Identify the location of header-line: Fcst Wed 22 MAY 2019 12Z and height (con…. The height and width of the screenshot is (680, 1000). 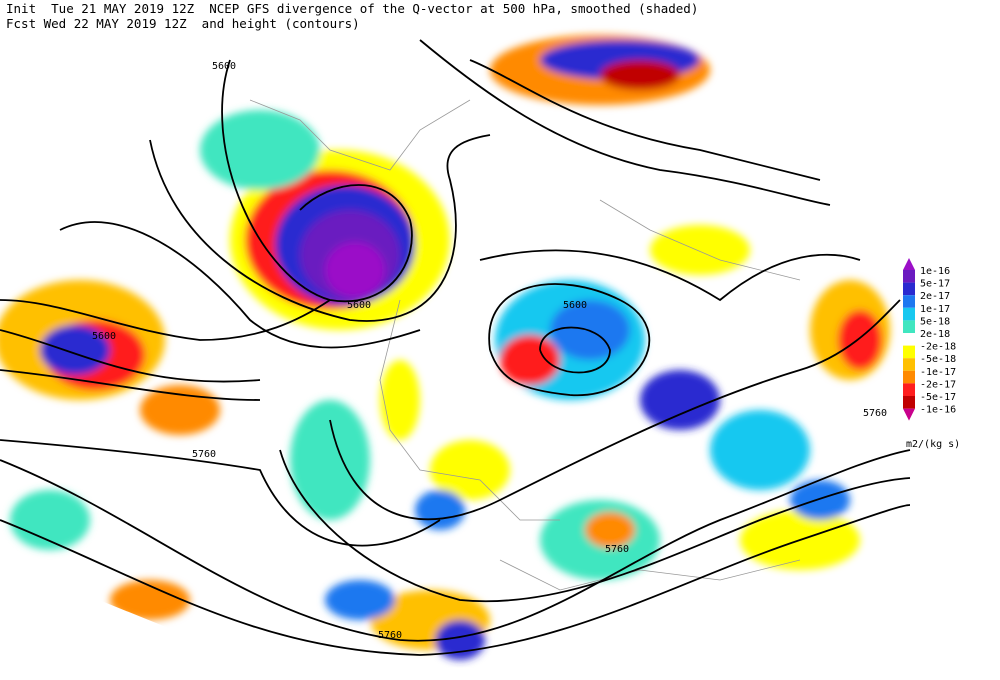
(183, 23).